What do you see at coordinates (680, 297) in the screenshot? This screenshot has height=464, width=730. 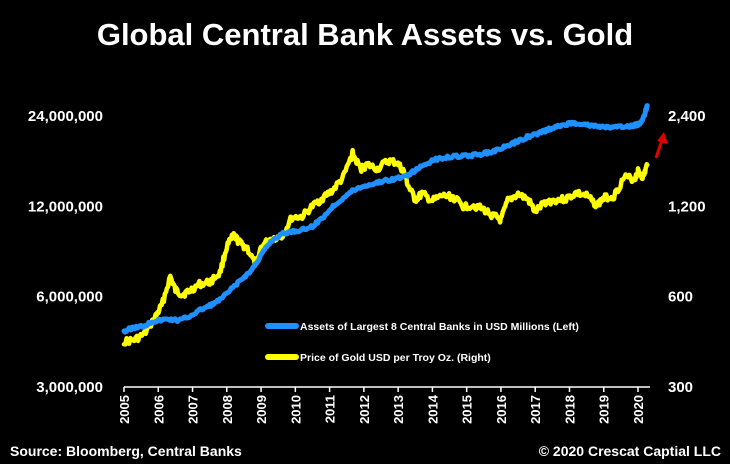 I see `right-tick-label: 600` at bounding box center [680, 297].